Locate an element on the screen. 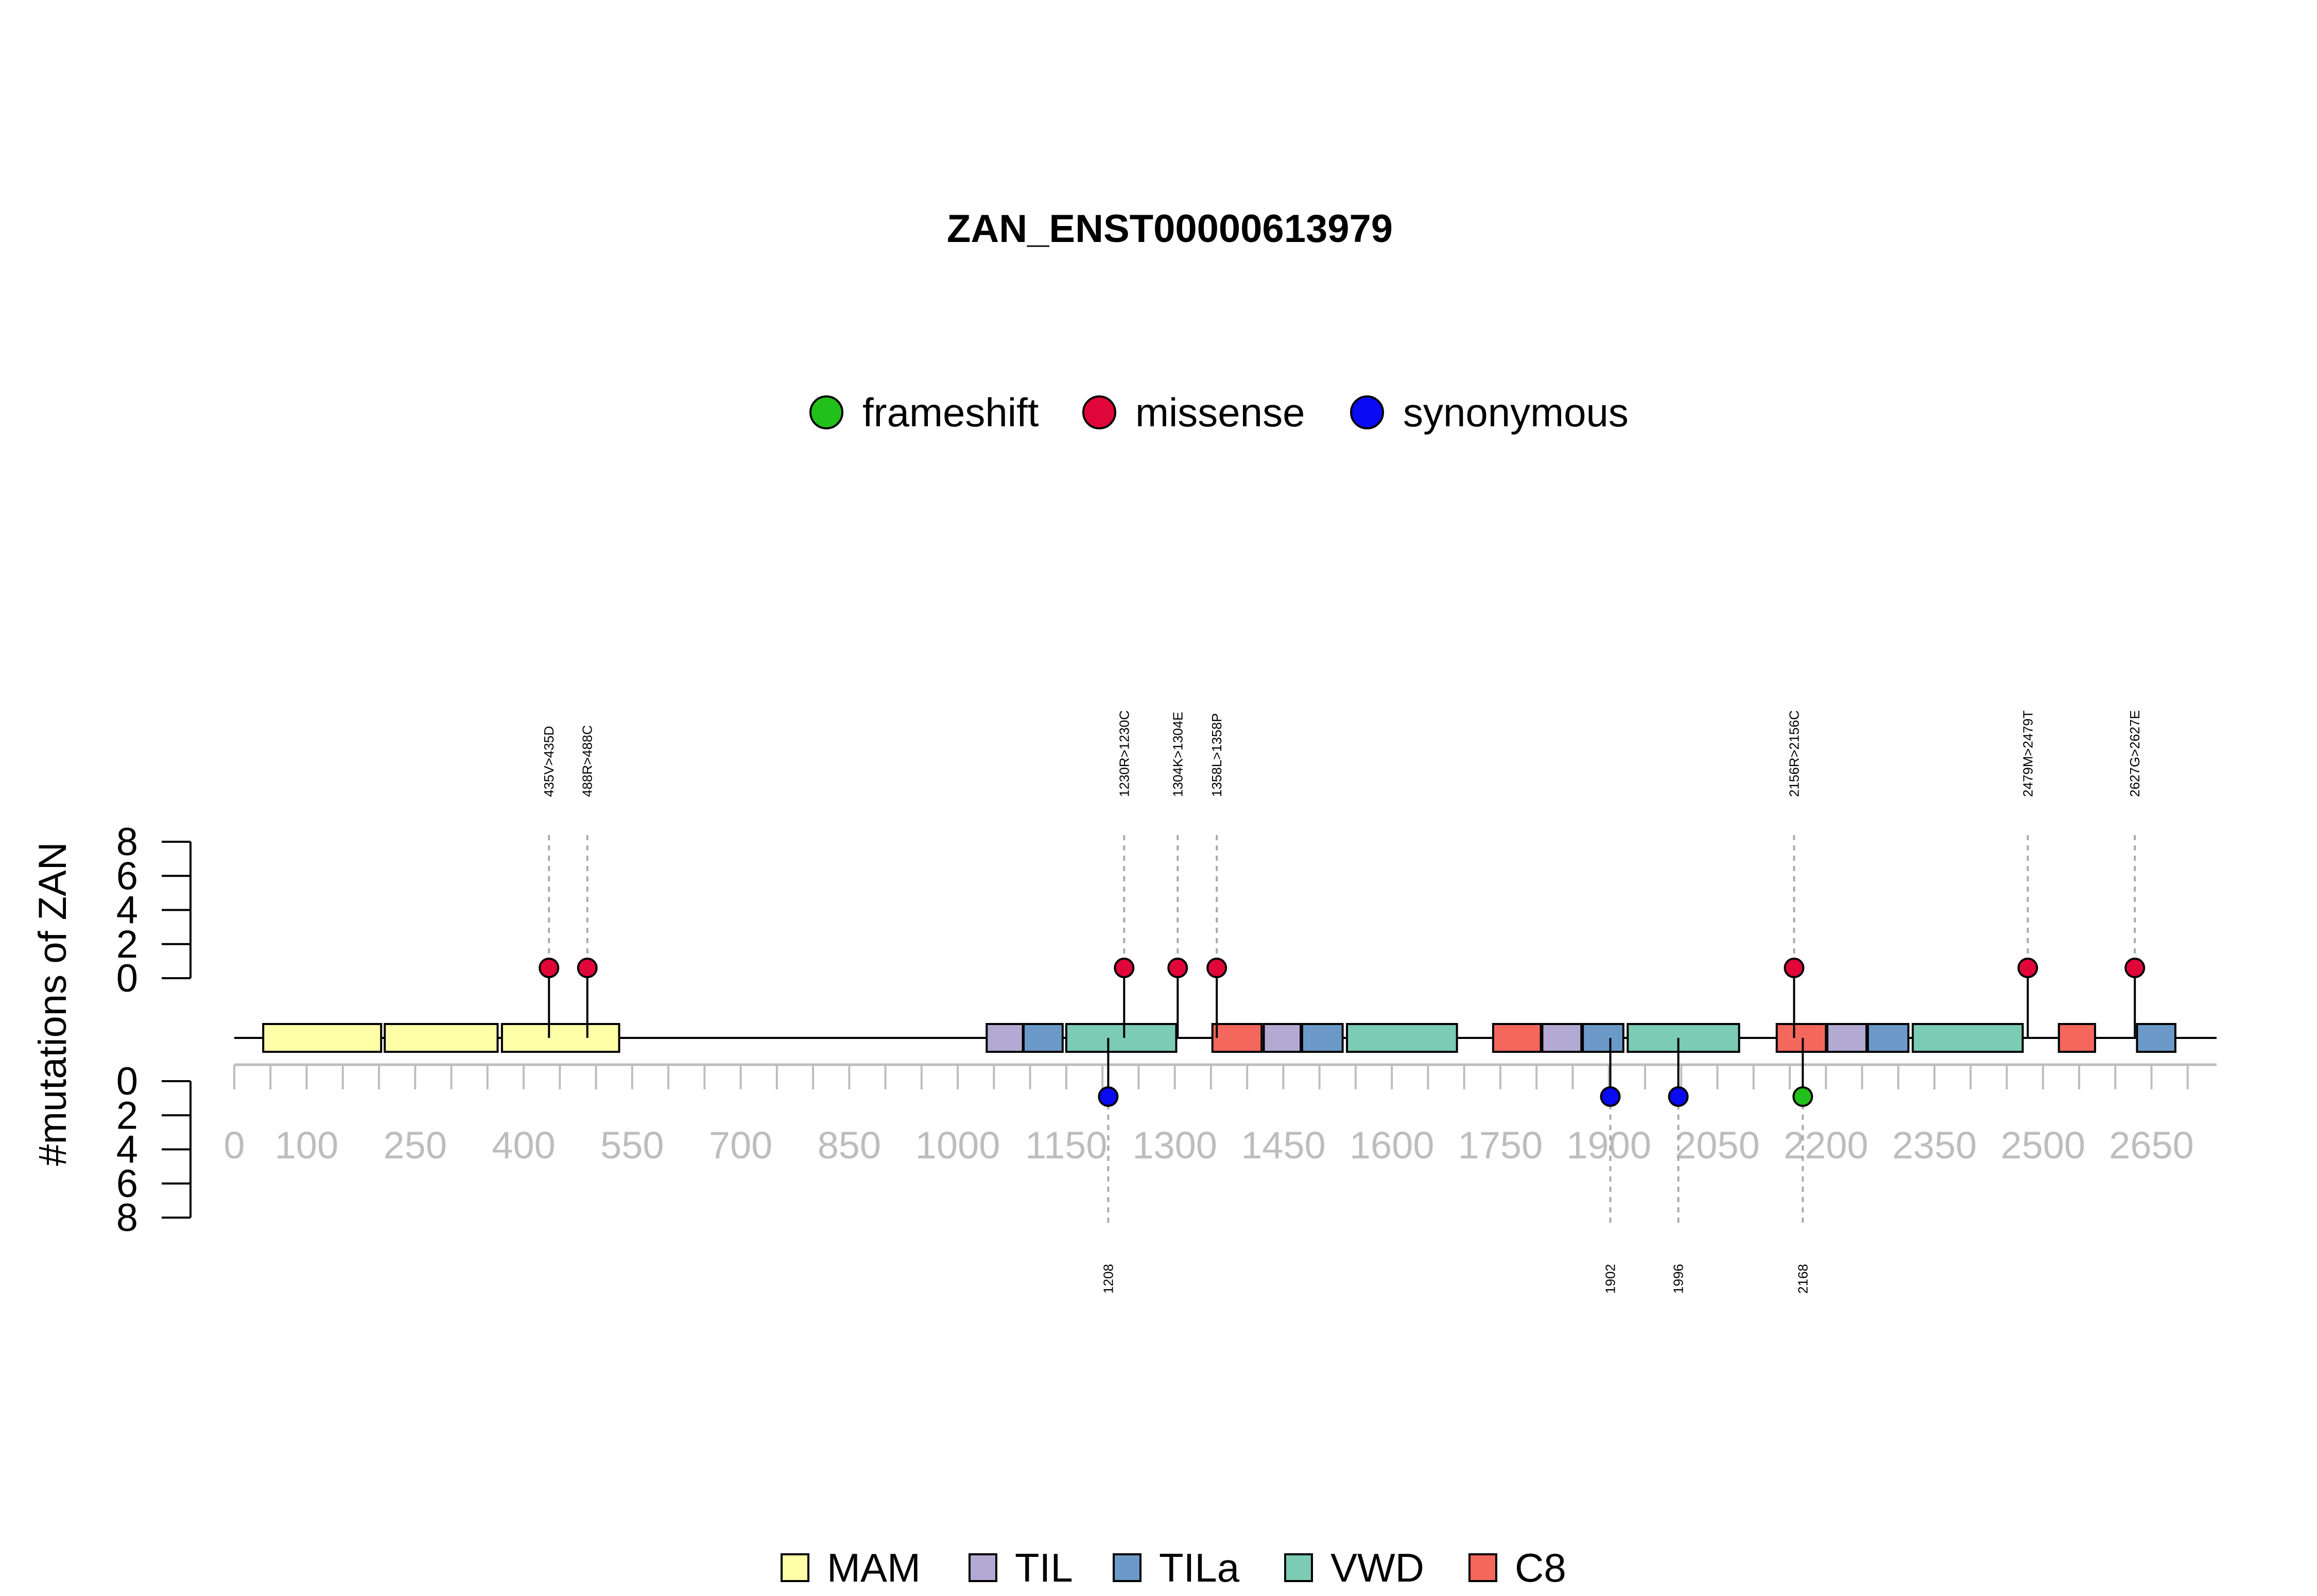 Image resolution: width=2317 pixels, height=1596 pixels. mutation-label: 1230R>1230C is located at coordinates (1124, 753).